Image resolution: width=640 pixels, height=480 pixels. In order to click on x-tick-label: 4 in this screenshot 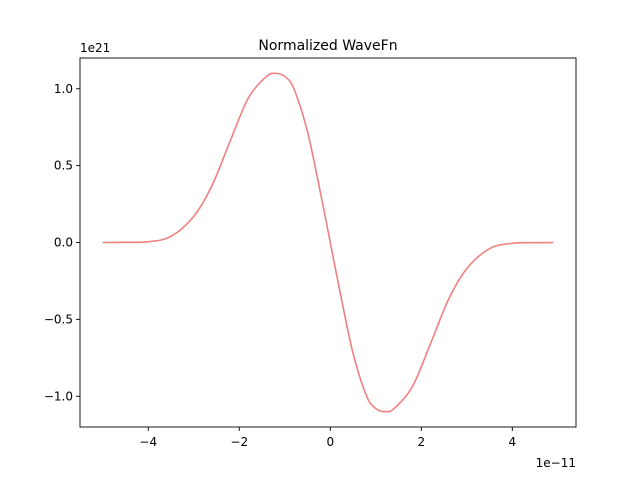, I will do `click(512, 442)`.